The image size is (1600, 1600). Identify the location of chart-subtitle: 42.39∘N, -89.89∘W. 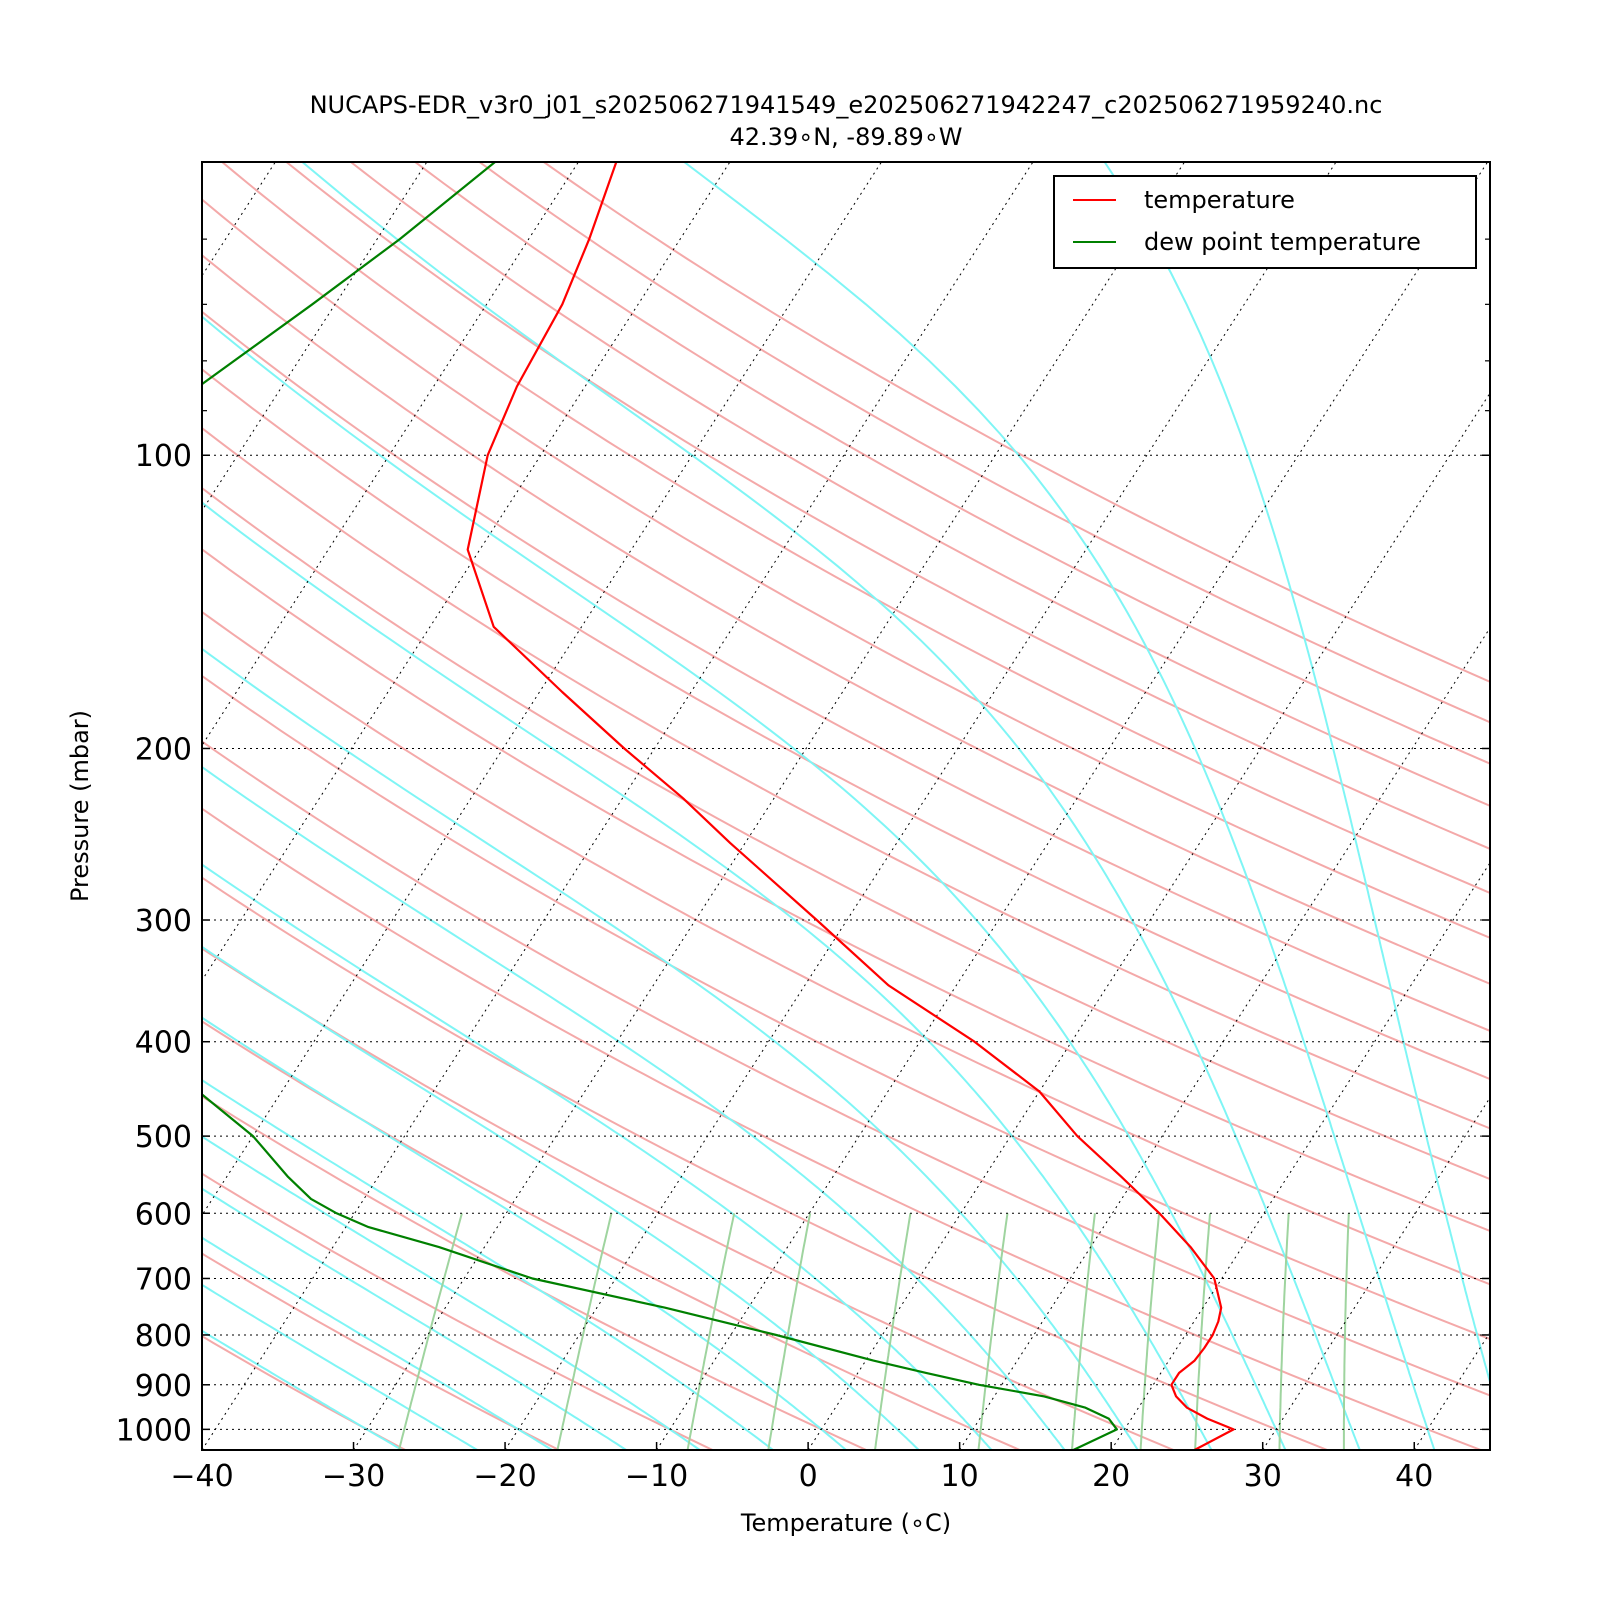
(845, 137).